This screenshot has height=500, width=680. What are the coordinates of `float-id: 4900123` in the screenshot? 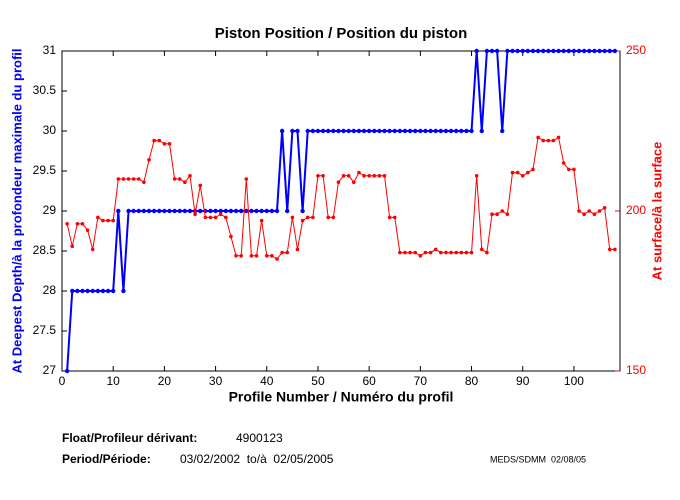 It's located at (259, 438).